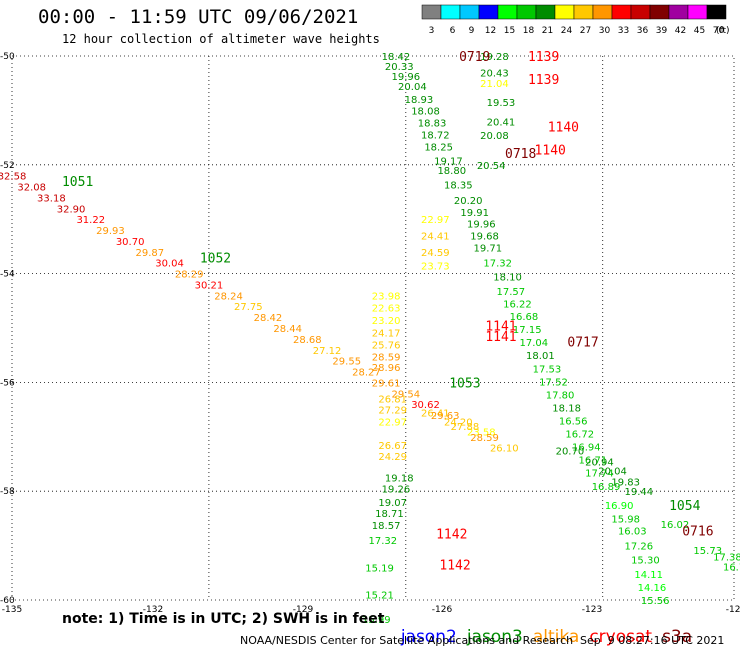  Describe the element at coordinates (599, 474) in the screenshot. I see `wave-height-point: 17.74` at that location.